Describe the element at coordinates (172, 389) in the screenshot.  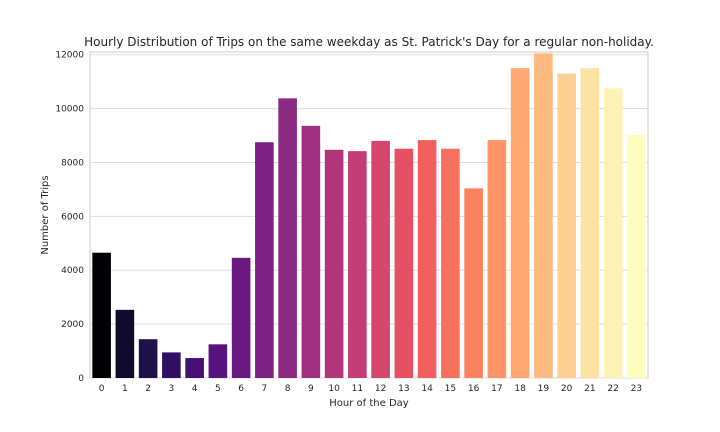
I see `x-tick-label: 3` at that location.